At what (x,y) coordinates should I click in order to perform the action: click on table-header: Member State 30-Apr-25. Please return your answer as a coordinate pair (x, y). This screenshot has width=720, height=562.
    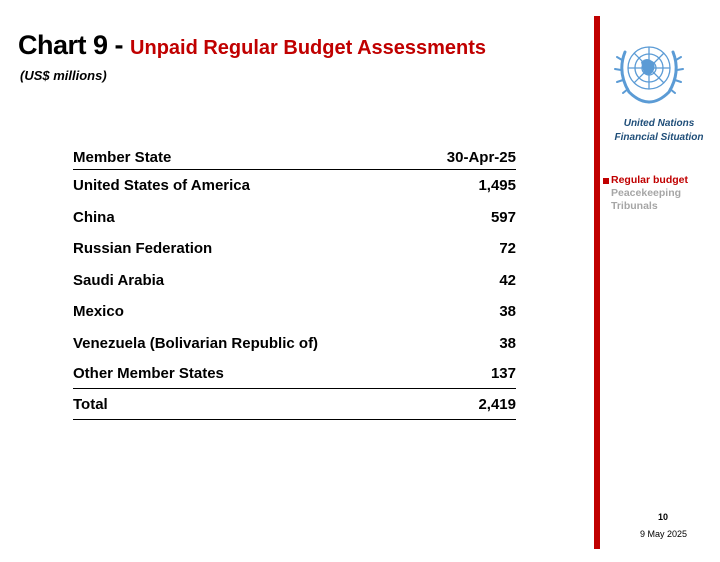
    Looking at the image, I should click on (294, 157).